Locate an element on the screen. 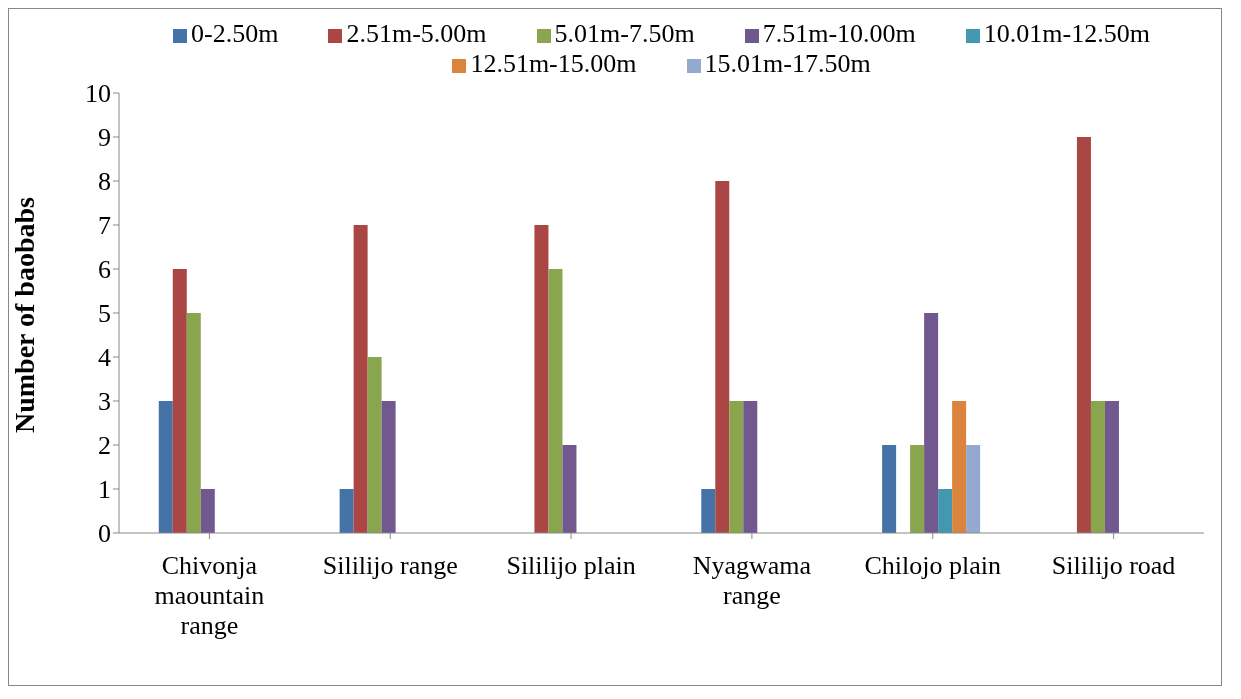 Image resolution: width=1241 pixels, height=699 pixels. legend-label: 10.01m-12.50m is located at coordinates (1066, 33).